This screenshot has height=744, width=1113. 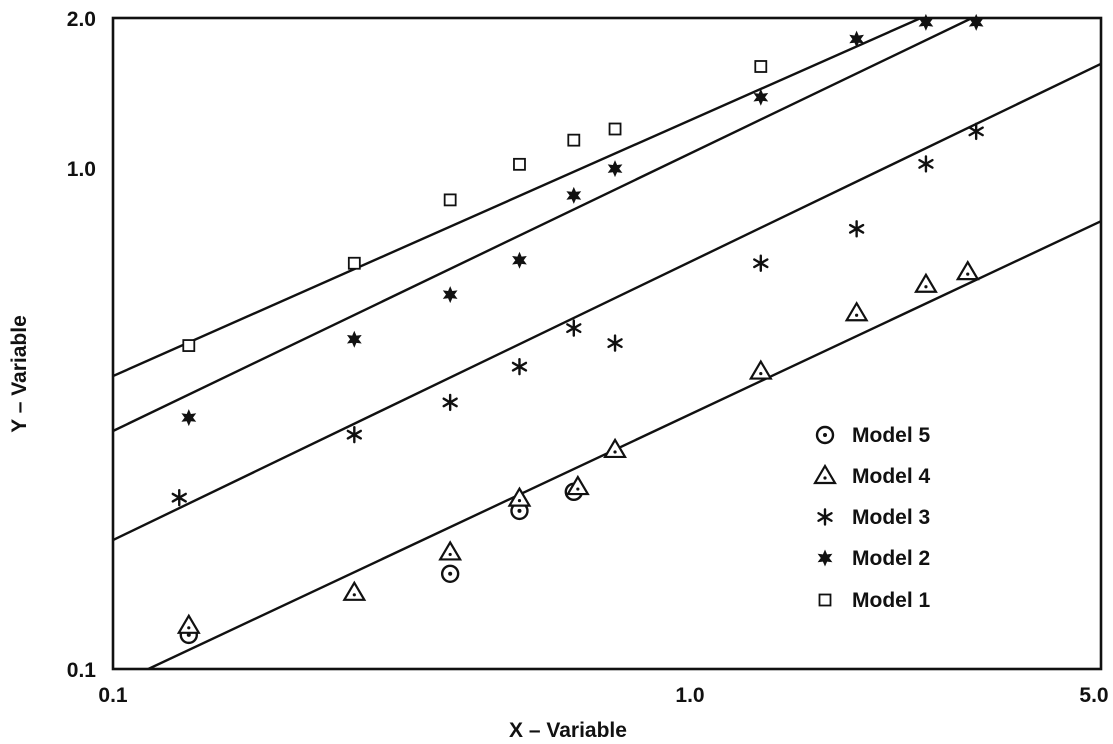 What do you see at coordinates (1093, 695) in the screenshot?
I see `x-tick-label: 5.0` at bounding box center [1093, 695].